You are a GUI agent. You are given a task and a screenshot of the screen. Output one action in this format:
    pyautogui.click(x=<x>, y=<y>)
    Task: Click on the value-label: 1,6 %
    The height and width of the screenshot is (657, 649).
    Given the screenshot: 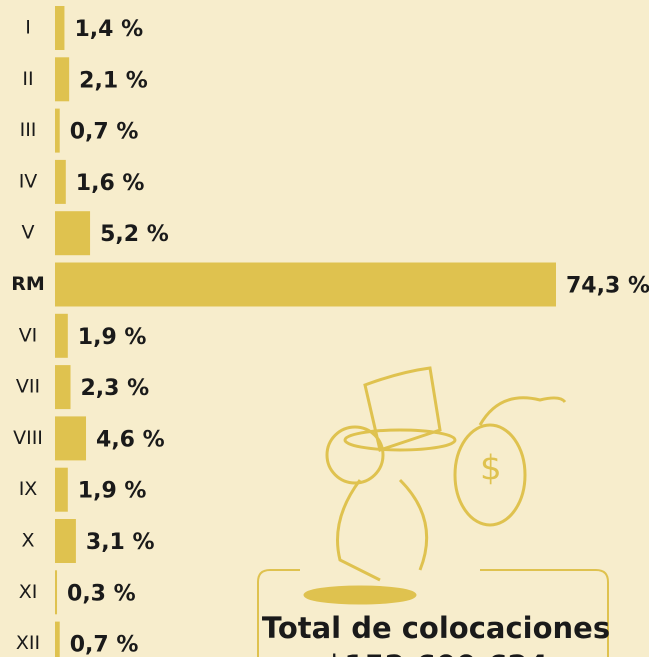 What is the action you would take?
    pyautogui.click(x=110, y=183)
    